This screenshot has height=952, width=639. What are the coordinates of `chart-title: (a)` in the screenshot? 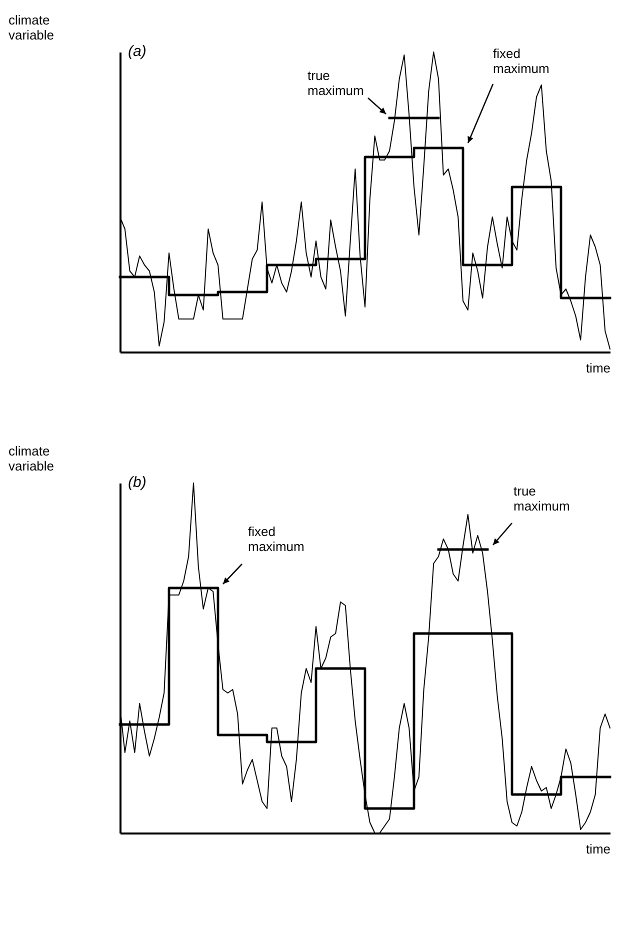 It's located at (137, 51).